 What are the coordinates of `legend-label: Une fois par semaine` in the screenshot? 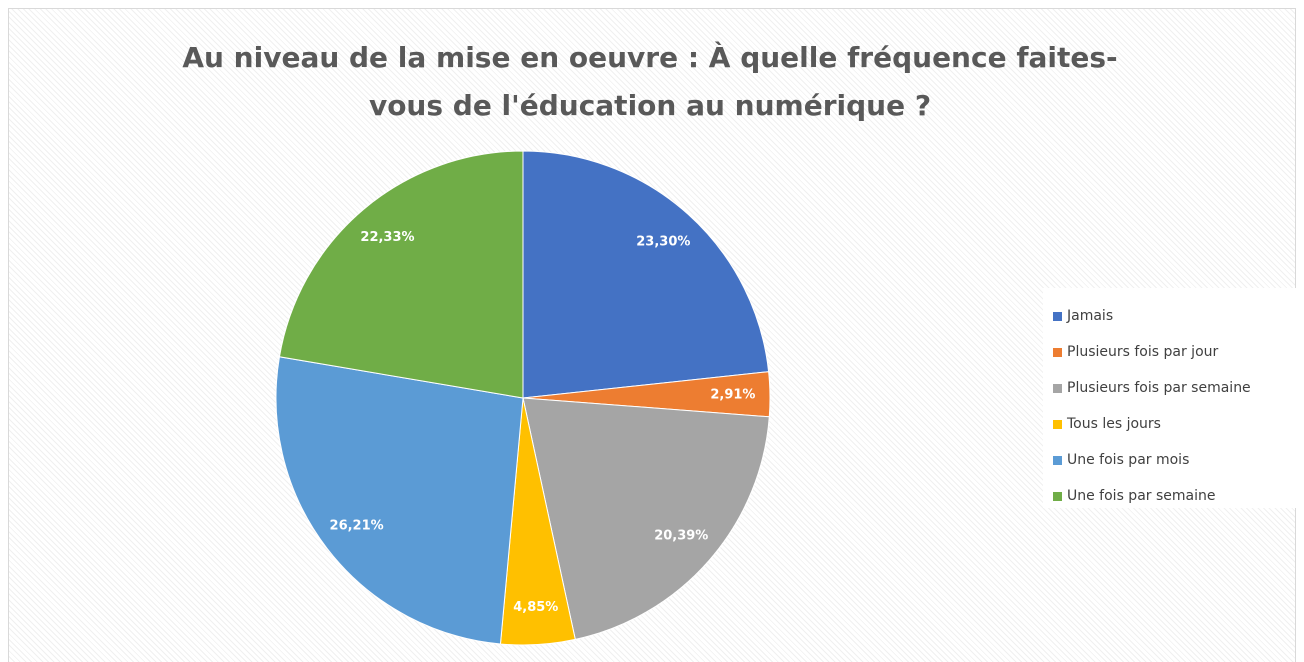 It's located at (1141, 496).